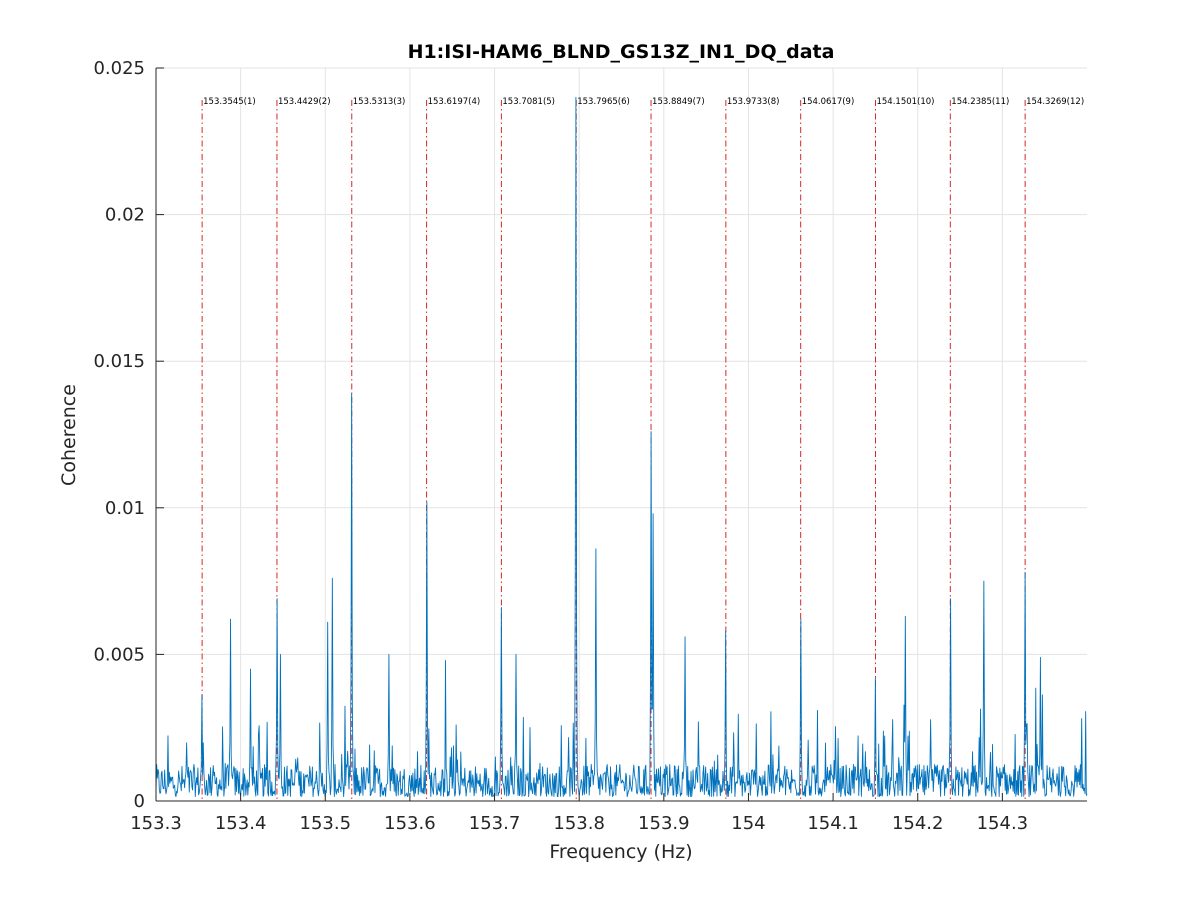 The image size is (1200, 900). Describe the element at coordinates (833, 823) in the screenshot. I see `x-tick-label: 154.1` at that location.